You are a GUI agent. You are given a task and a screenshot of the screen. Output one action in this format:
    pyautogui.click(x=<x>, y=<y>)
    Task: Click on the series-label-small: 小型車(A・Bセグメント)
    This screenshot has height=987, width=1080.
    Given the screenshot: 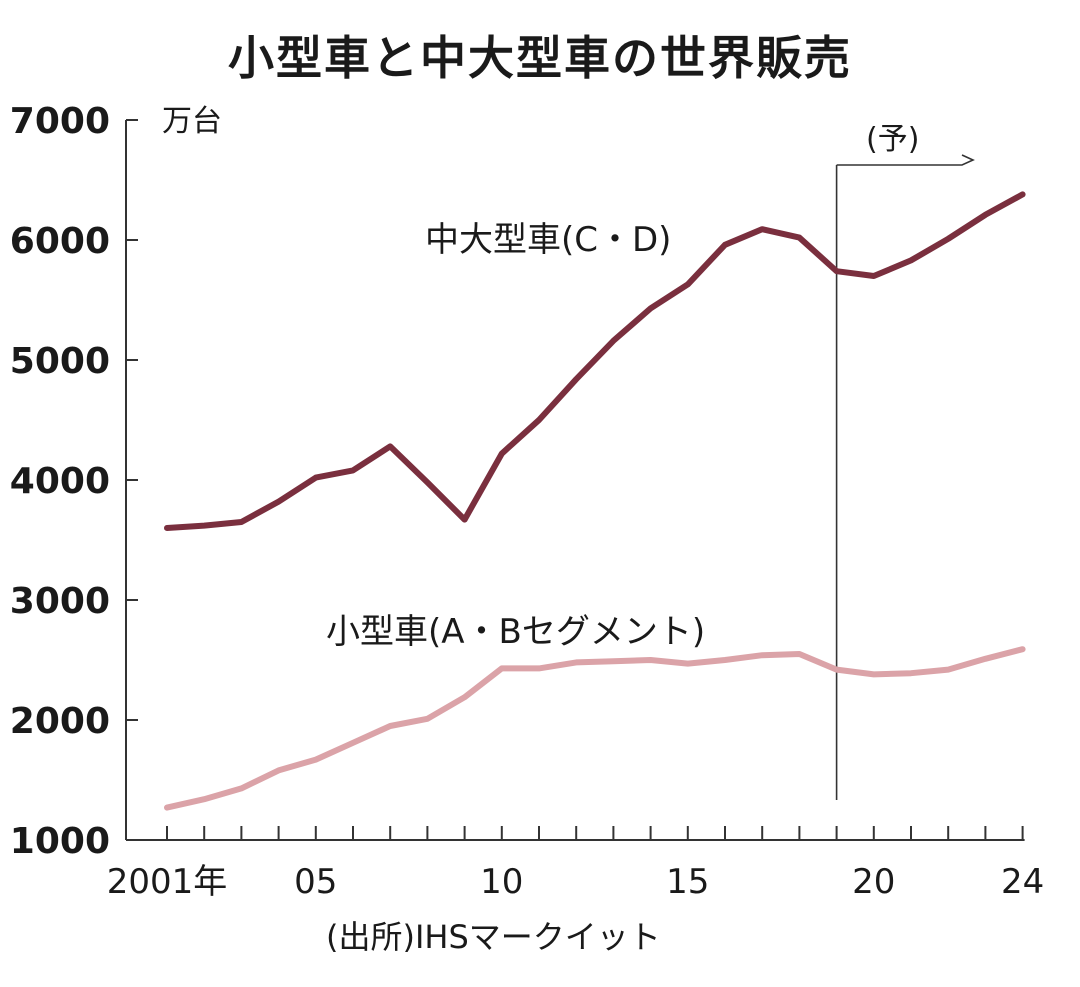 What is the action you would take?
    pyautogui.click(x=516, y=632)
    